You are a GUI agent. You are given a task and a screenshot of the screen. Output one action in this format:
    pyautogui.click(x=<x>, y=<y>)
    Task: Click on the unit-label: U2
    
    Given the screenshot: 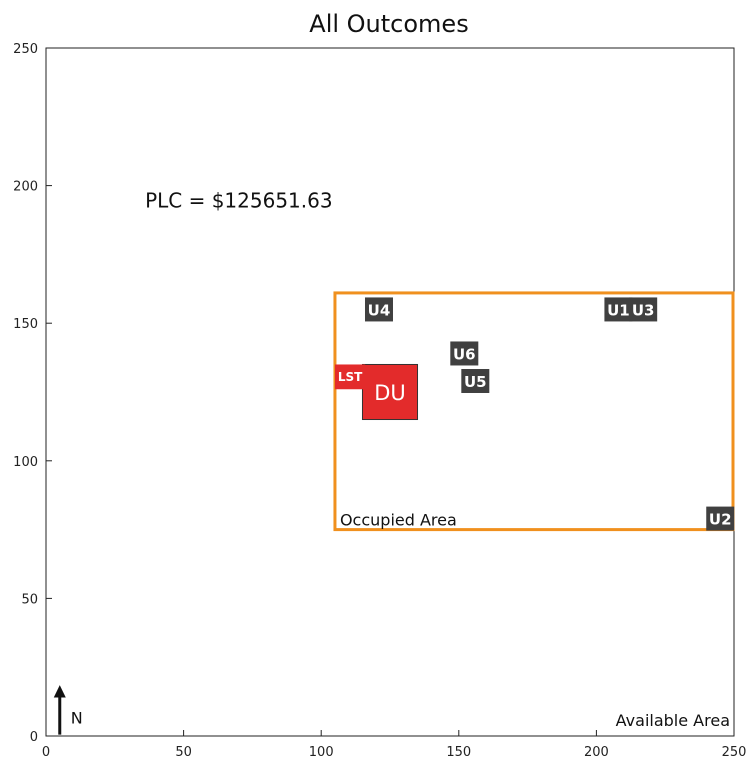 What is the action you would take?
    pyautogui.click(x=720, y=520)
    